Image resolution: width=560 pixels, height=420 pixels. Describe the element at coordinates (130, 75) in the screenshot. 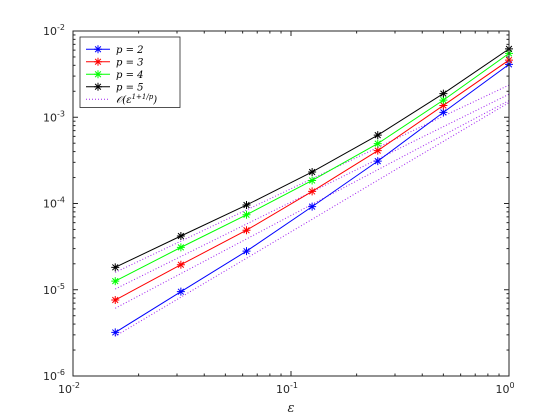

I see `legend-label-3: p = 4` at that location.